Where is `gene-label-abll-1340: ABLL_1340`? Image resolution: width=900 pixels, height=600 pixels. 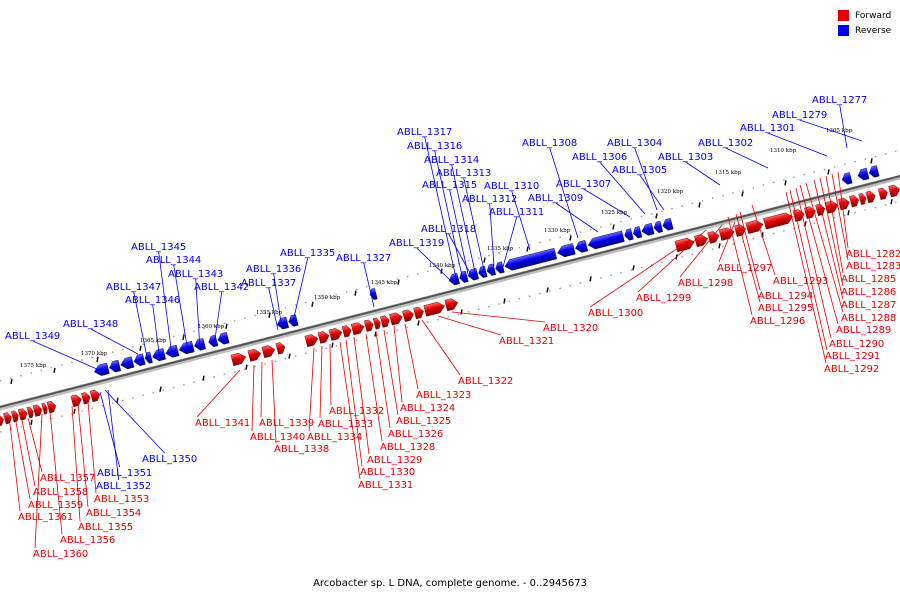 gene-label-abll-1340: ABLL_1340 is located at coordinates (277, 437).